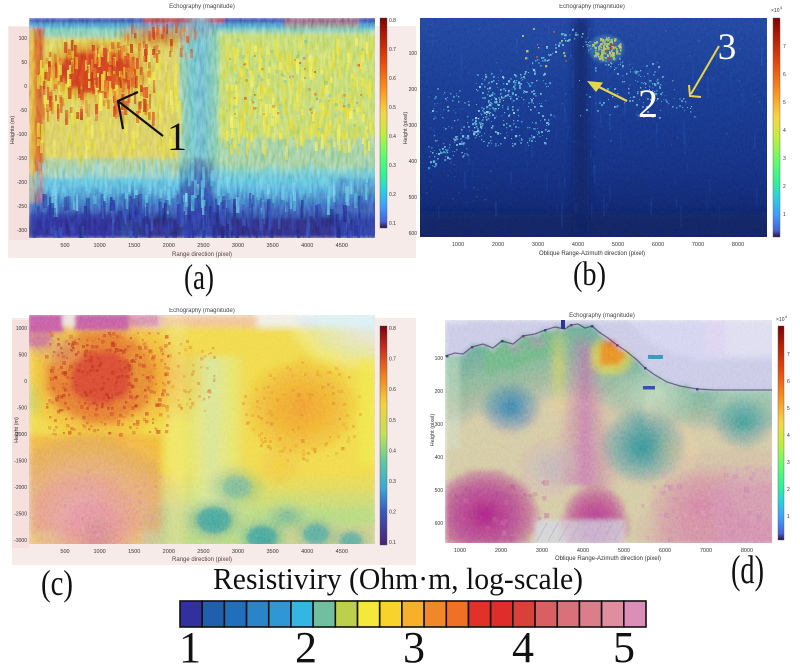 The image size is (800, 671). I want to click on svg-text: -500, so click(22, 409).